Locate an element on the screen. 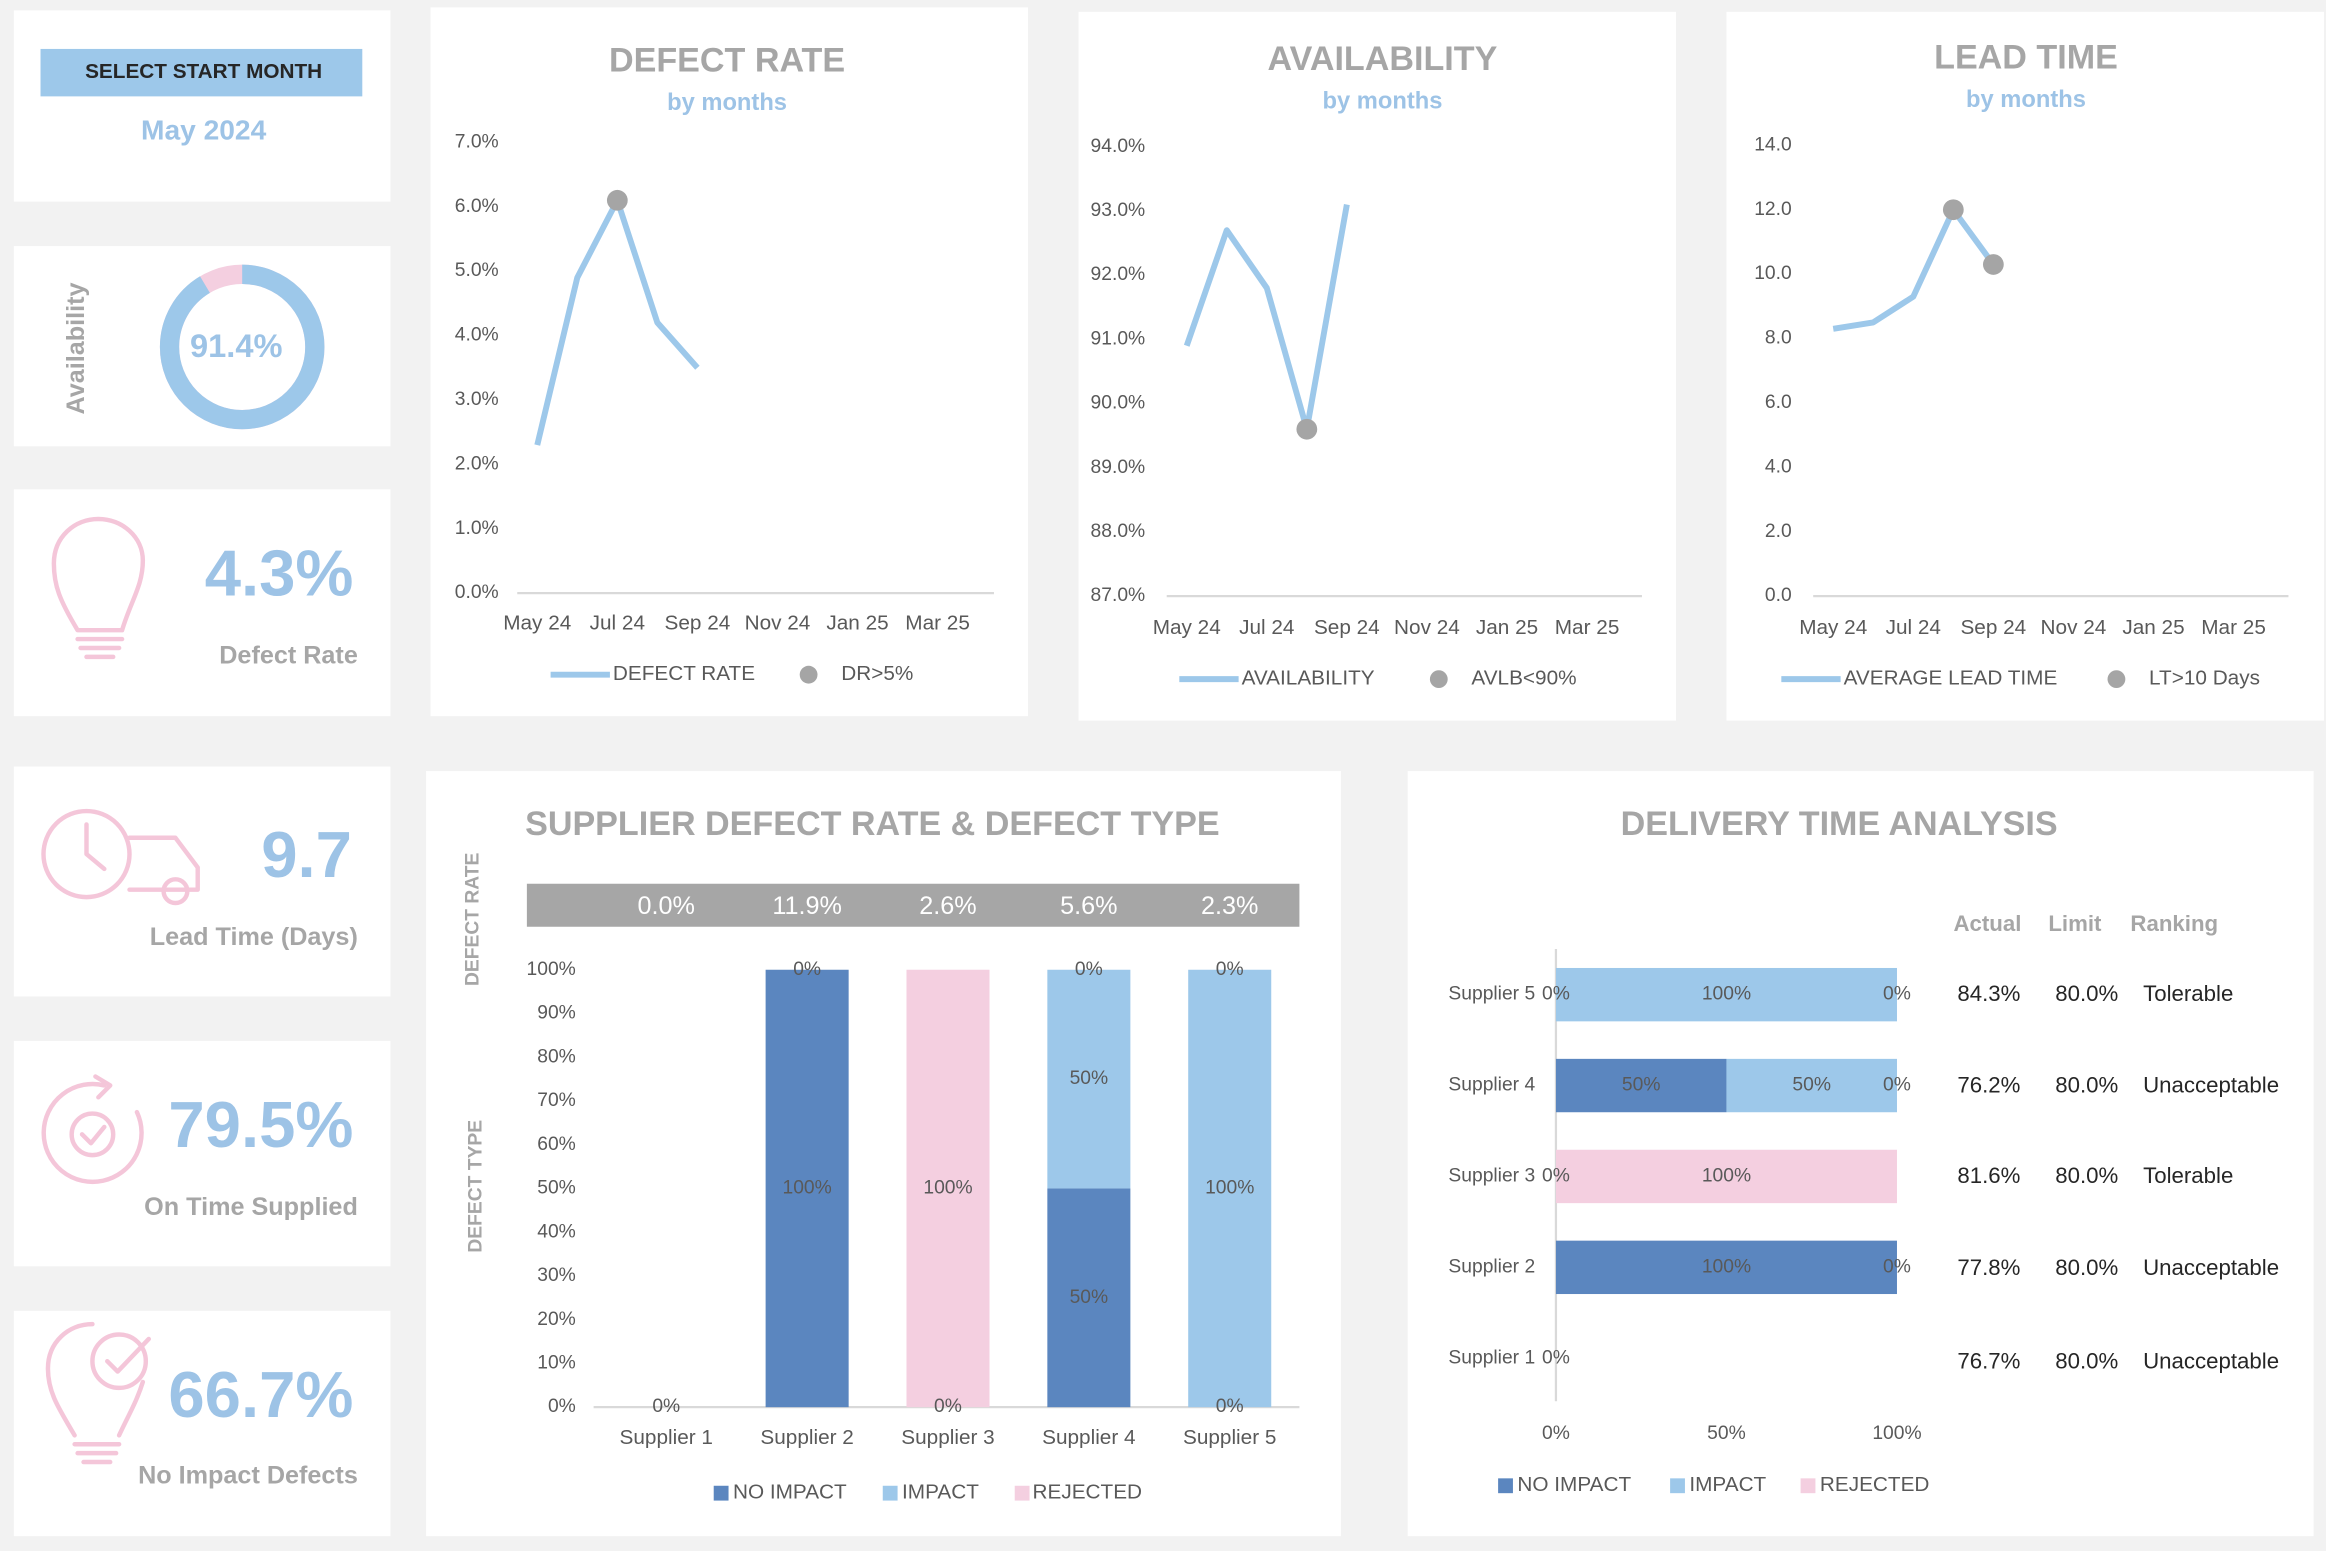  band-axis-label: DEFECT RATE is located at coordinates (473, 919).